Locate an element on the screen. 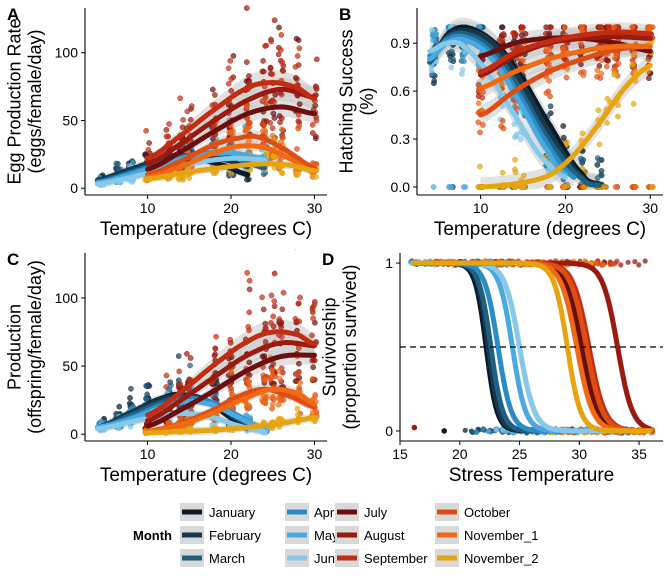  x-tick-label: 20 is located at coordinates (231, 454).